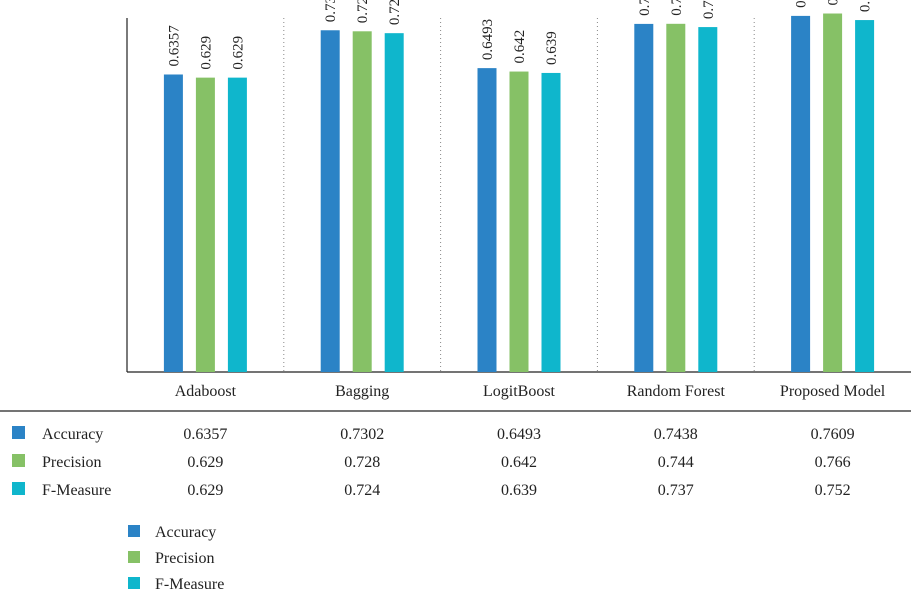 This screenshot has width=911, height=601. I want to click on data-label: 0.642, so click(520, 47).